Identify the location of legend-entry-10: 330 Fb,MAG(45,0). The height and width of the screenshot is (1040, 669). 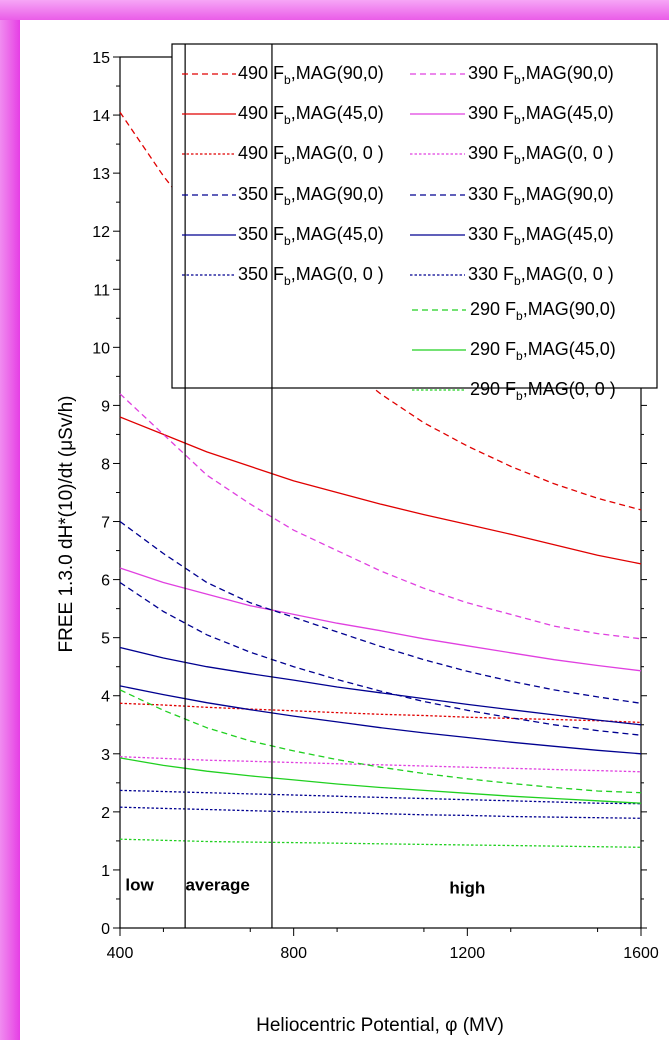
(541, 236).